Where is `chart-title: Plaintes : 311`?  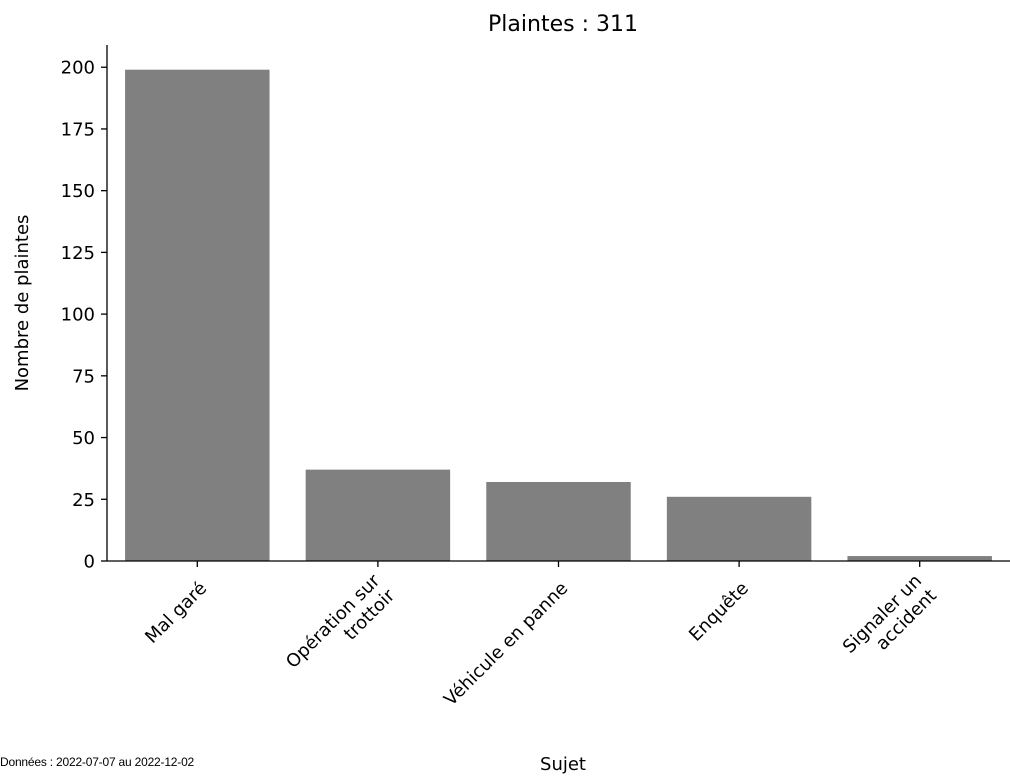
chart-title: Plaintes : 311 is located at coordinates (563, 24).